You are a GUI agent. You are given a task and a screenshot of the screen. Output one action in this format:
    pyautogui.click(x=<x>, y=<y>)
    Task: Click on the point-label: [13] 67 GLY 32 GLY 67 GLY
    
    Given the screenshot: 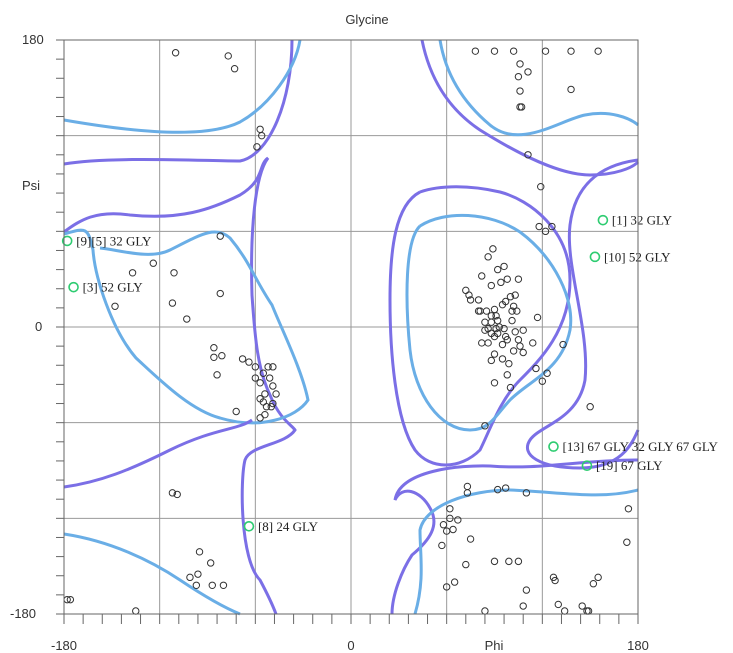 What is the action you would take?
    pyautogui.click(x=640, y=446)
    